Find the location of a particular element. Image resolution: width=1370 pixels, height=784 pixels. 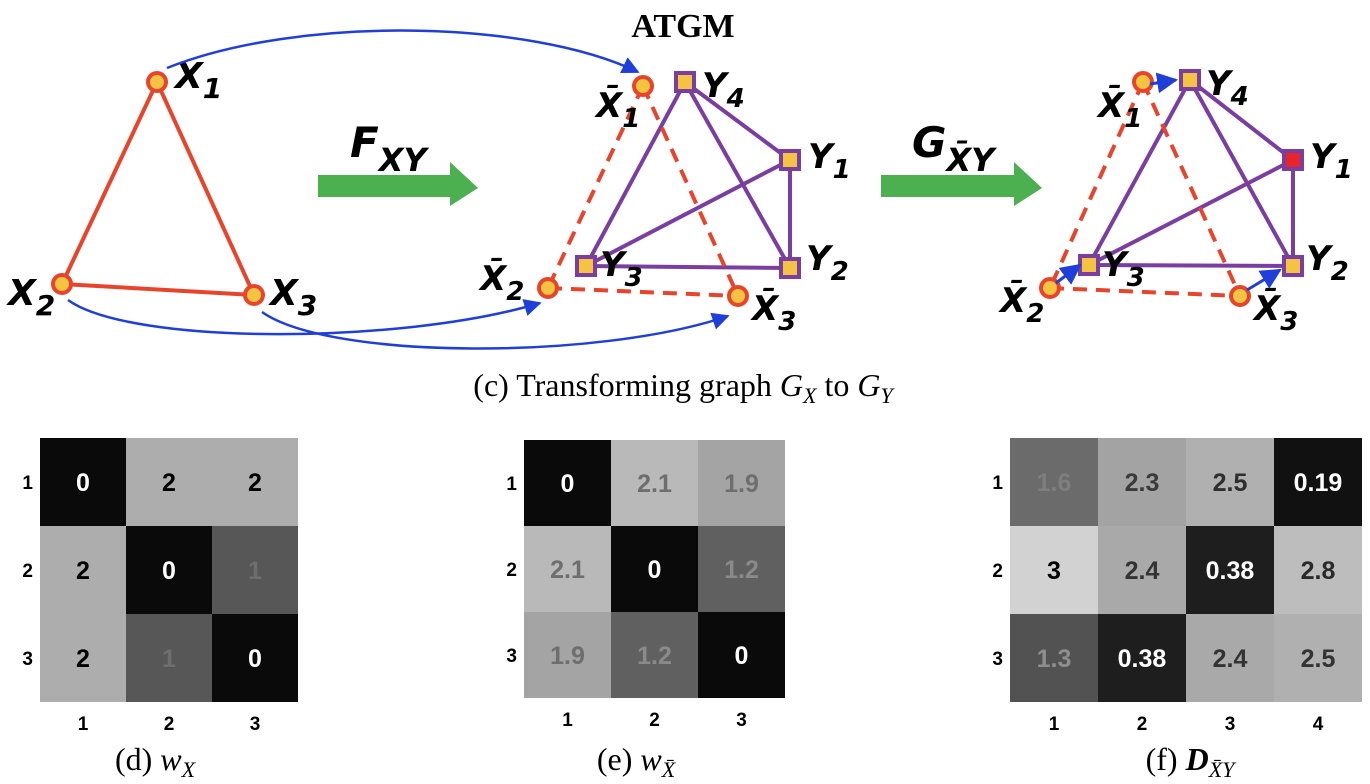

label-r-y2: Y2 is located at coordinates (1327, 263).